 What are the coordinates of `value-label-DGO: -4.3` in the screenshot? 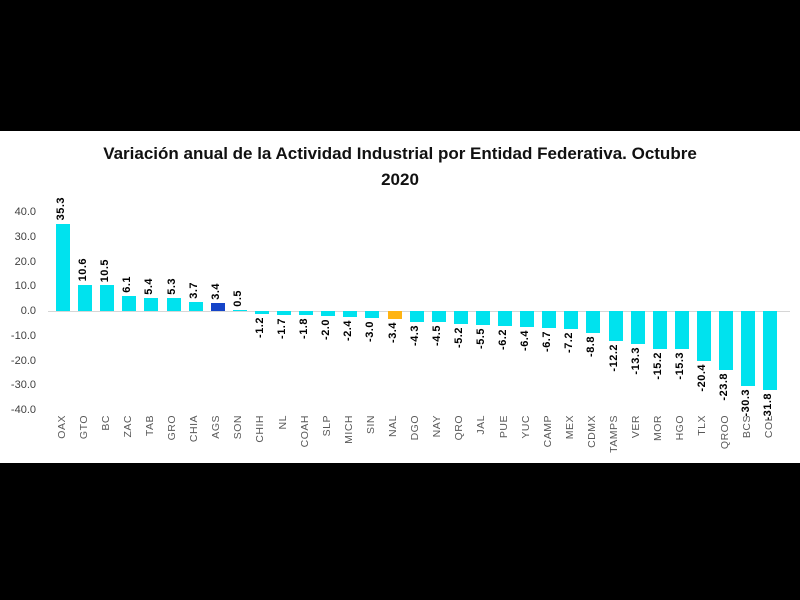 It's located at (414, 335).